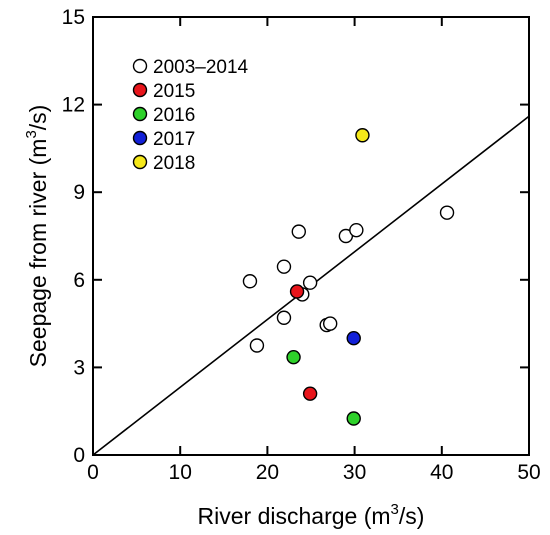  What do you see at coordinates (79, 192) in the screenshot?
I see `y-tick-label: 9` at bounding box center [79, 192].